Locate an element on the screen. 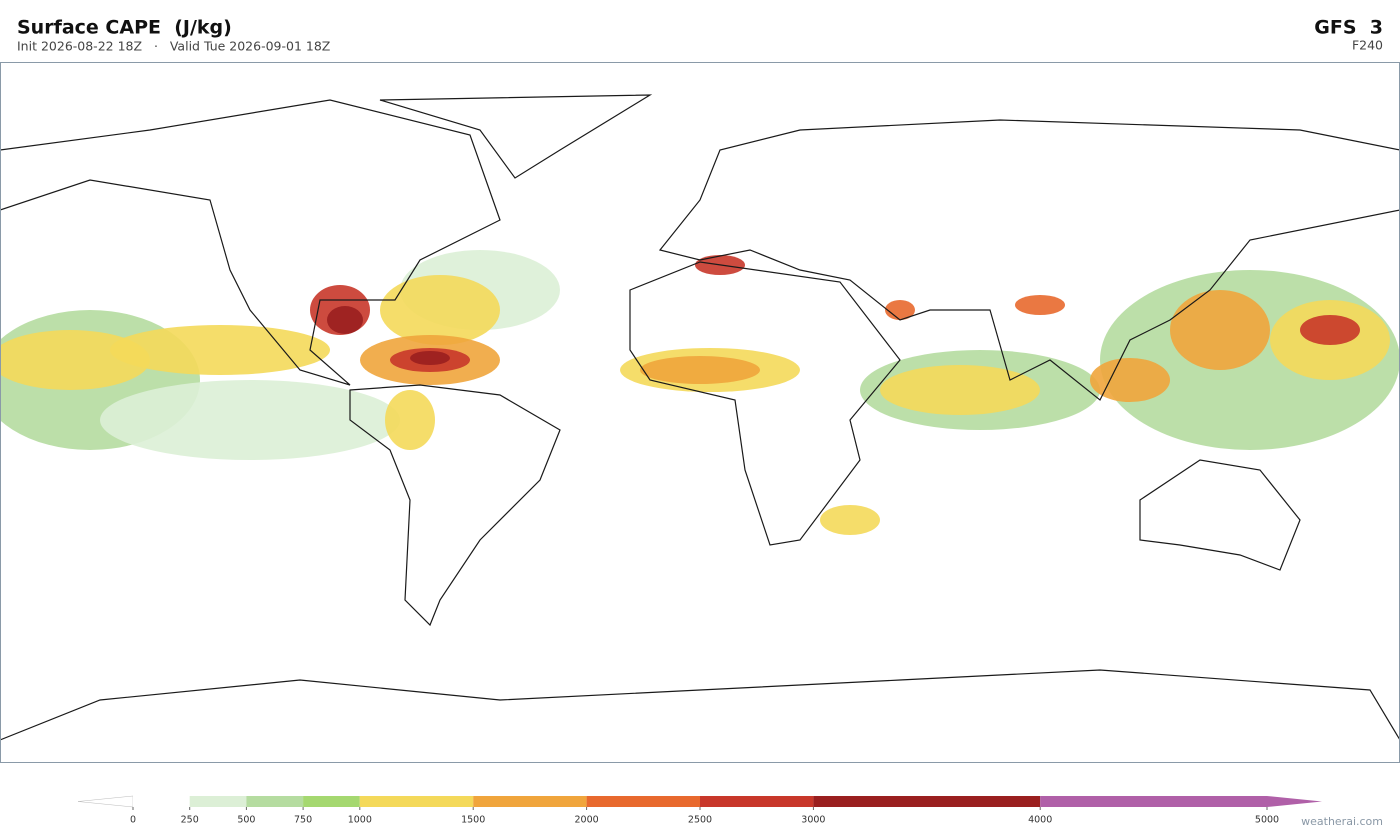  australia is located at coordinates (1220, 515).